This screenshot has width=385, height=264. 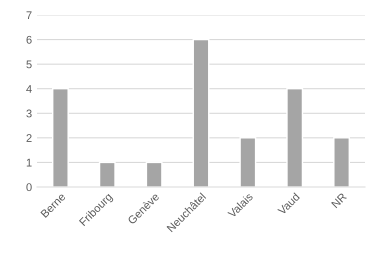 What do you see at coordinates (29, 162) in the screenshot?
I see `y-tick-label: 1` at bounding box center [29, 162].